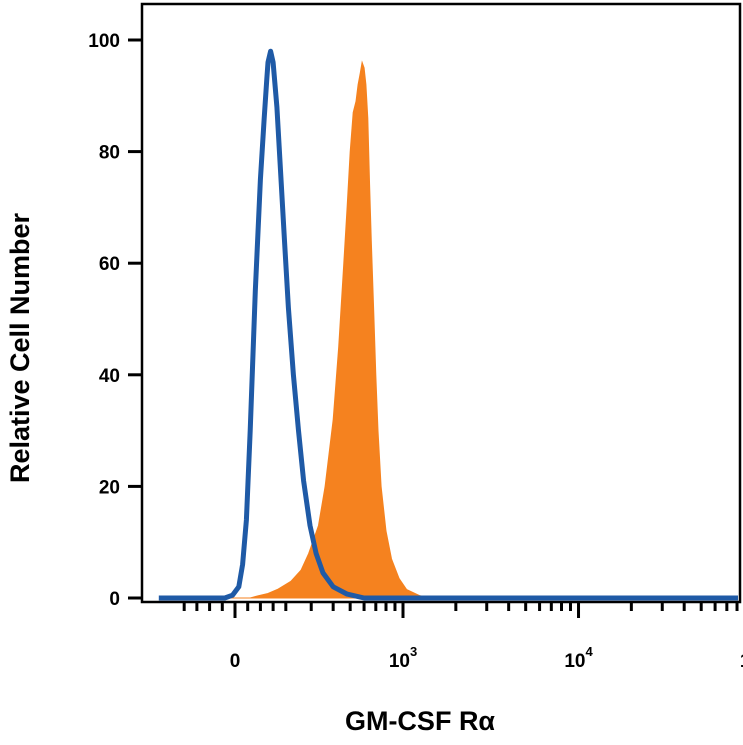 This screenshot has height=745, width=743. What do you see at coordinates (109, 264) in the screenshot?
I see `y-tick-label: 60` at bounding box center [109, 264].